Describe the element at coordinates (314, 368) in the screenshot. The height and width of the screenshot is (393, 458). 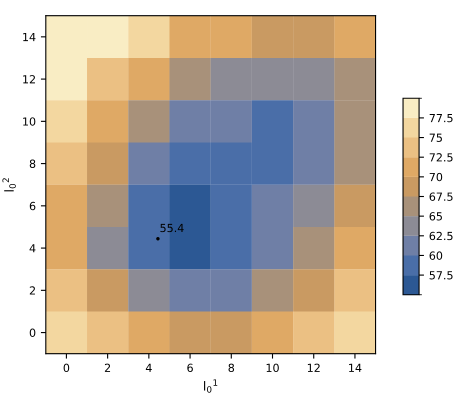
I see `x-tick-label: 12` at that location.